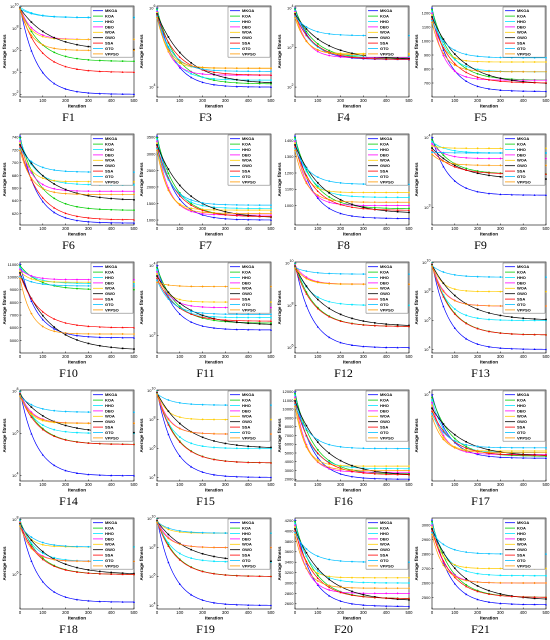 The image size is (550, 640). Describe the element at coordinates (410, 228) in the screenshot. I see `x-tick-label: 500` at that location.